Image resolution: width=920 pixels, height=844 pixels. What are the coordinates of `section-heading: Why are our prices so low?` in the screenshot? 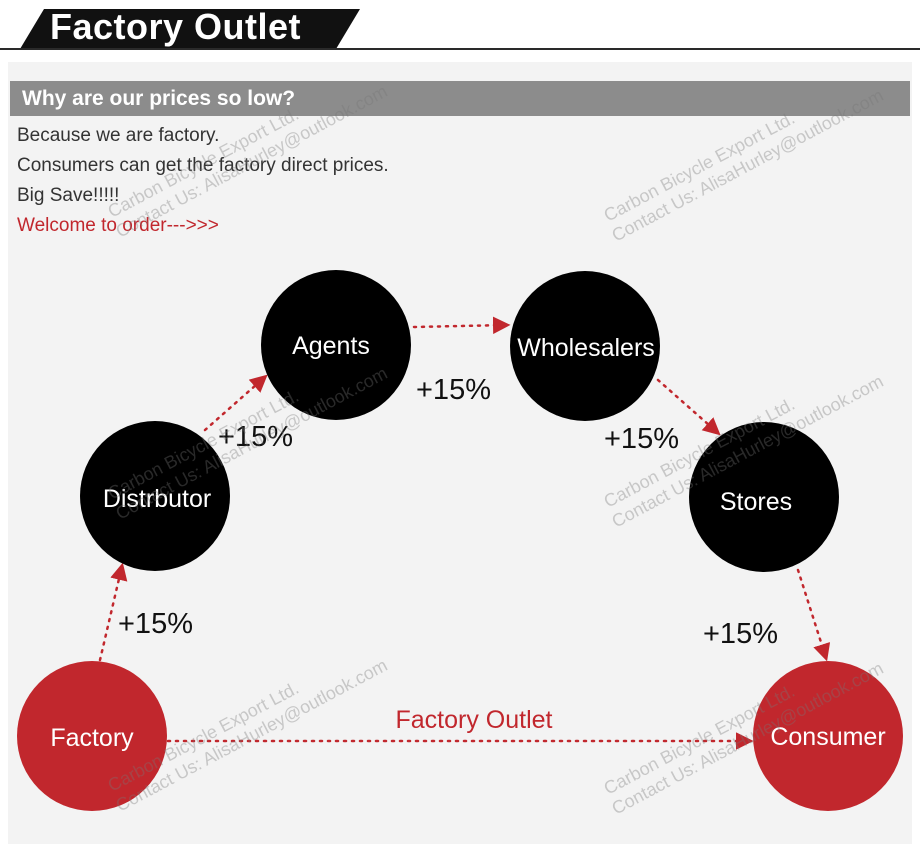 It's located at (159, 98).